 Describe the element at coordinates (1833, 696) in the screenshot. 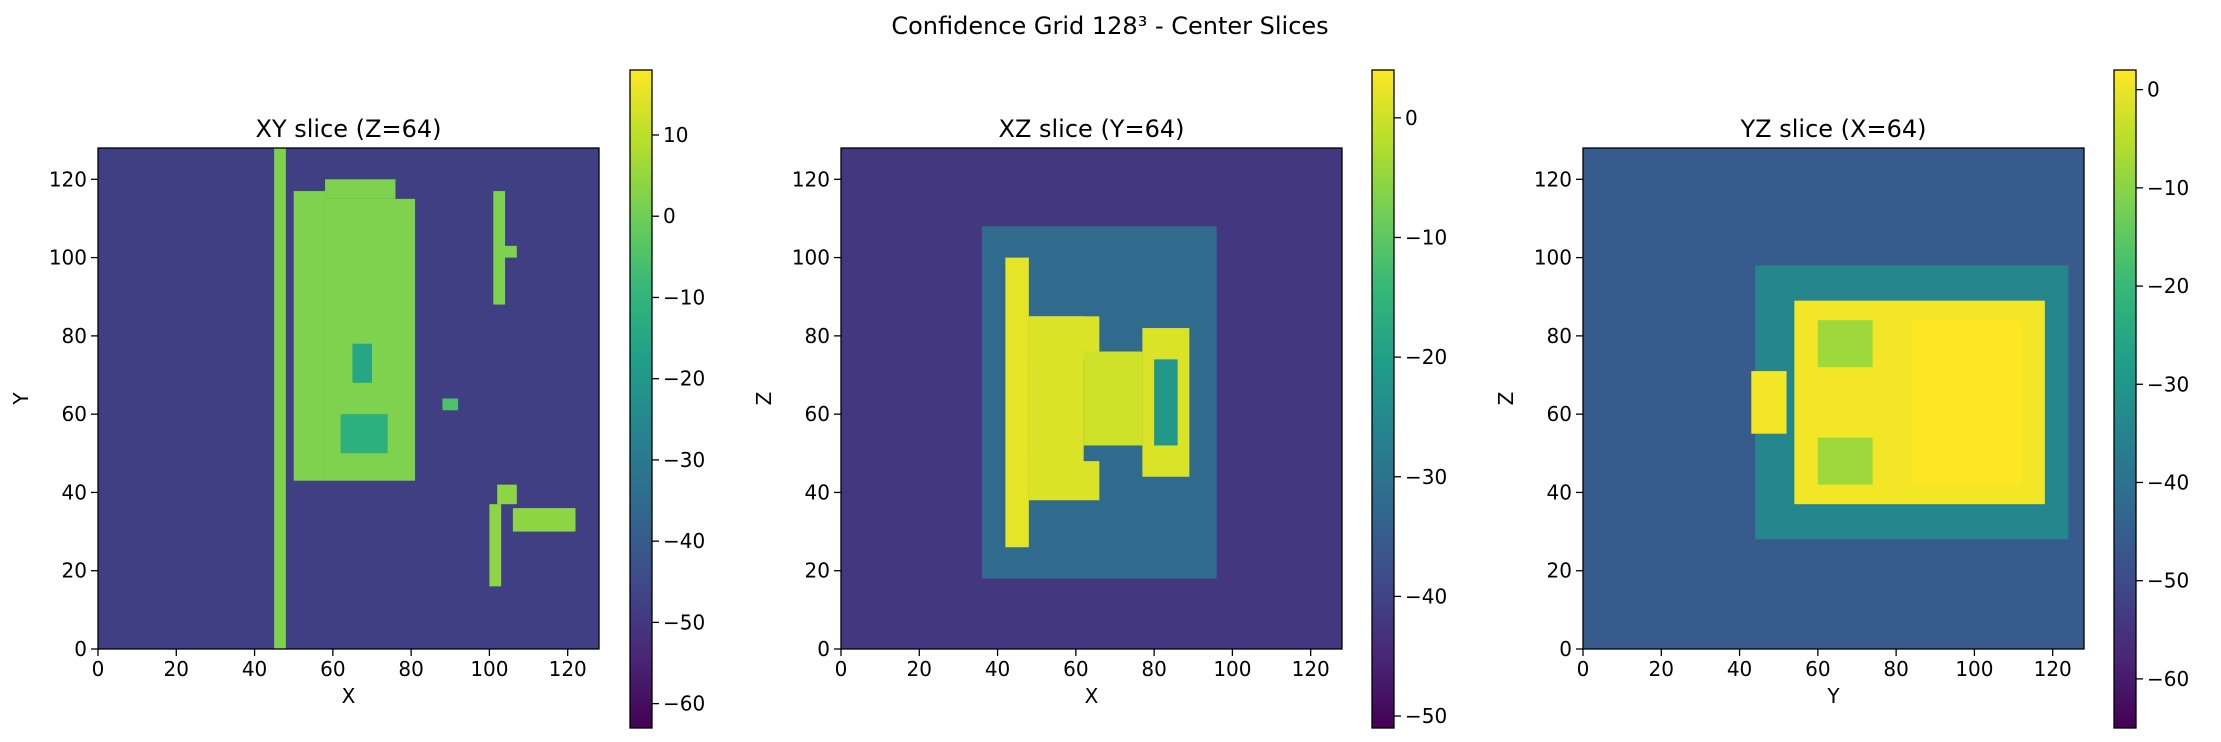

I see `x-axis-label: Y` at that location.